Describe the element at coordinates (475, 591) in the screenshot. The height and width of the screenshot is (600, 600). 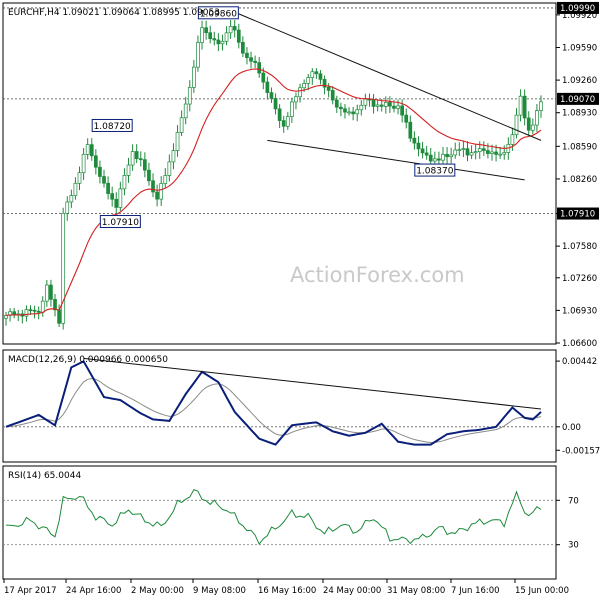
I see `x-axis-tick-label: 7 Jun 16:00` at that location.